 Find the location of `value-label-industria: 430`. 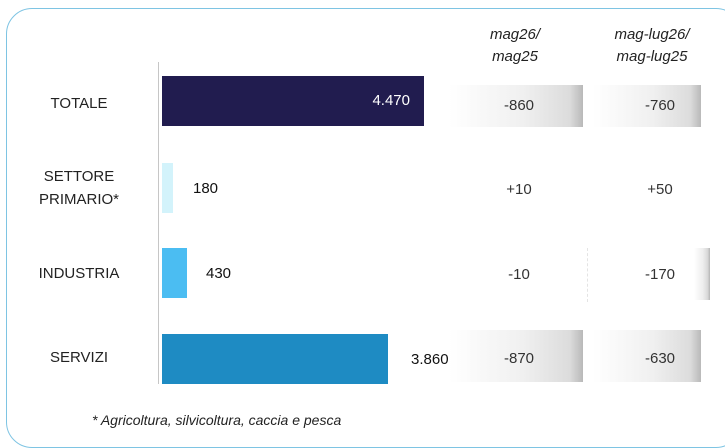

value-label-industria: 430 is located at coordinates (219, 273).